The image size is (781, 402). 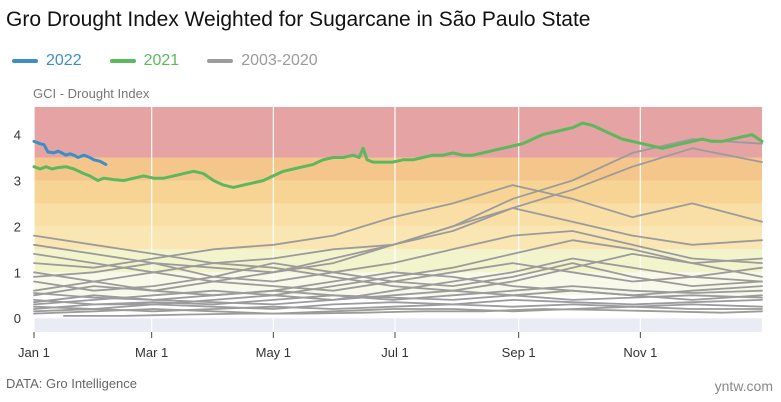 What do you see at coordinates (64, 60) in the screenshot?
I see `legend-label-2022: 2022` at bounding box center [64, 60].